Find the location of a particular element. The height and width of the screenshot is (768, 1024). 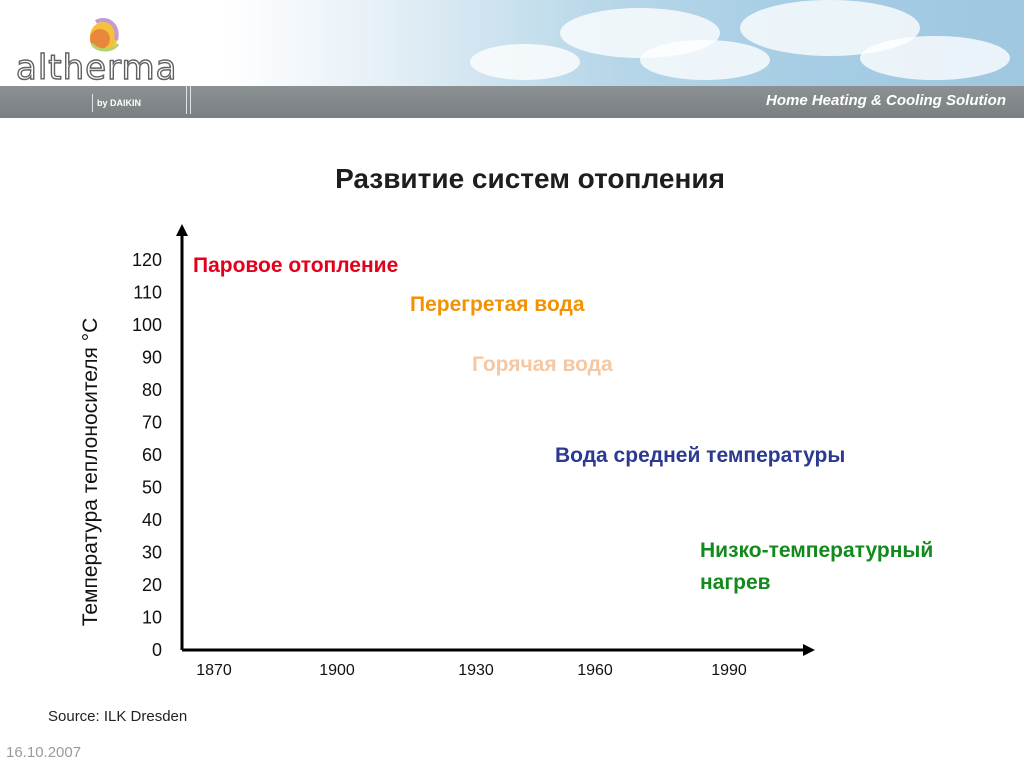

x-tick-label: 1930 is located at coordinates (476, 670).